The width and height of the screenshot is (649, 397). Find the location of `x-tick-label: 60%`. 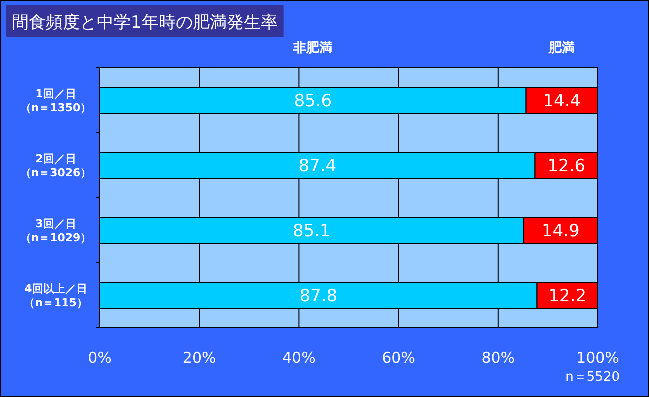

x-tick-label: 60% is located at coordinates (399, 358).